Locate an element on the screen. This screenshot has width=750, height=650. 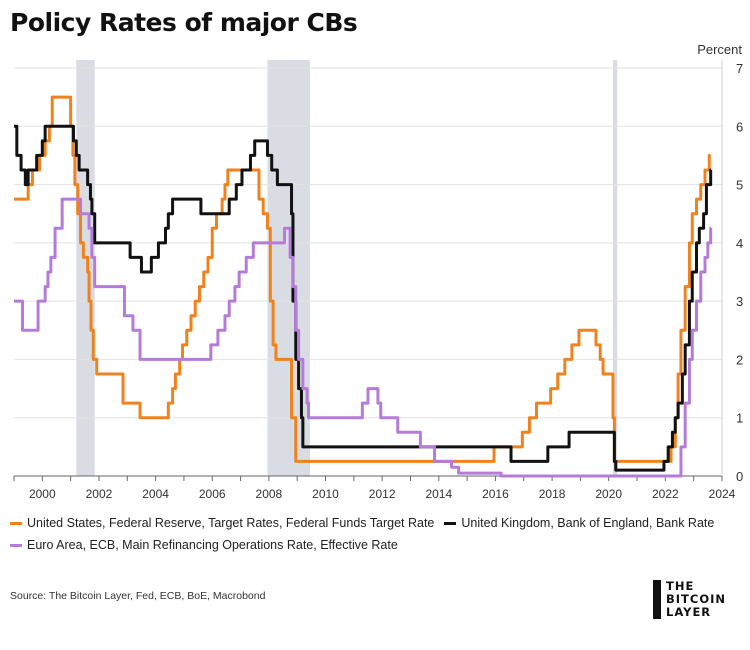
x-tick-label-2014: 2014 is located at coordinates (438, 494).